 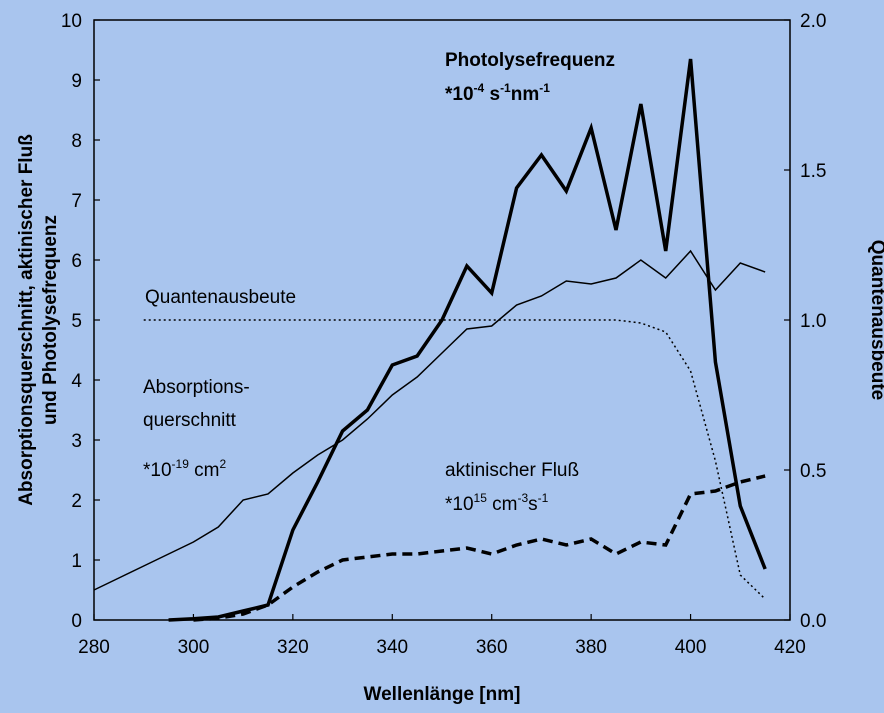 What do you see at coordinates (523, 498) in the screenshot?
I see `unit-sup: -3` at bounding box center [523, 498].